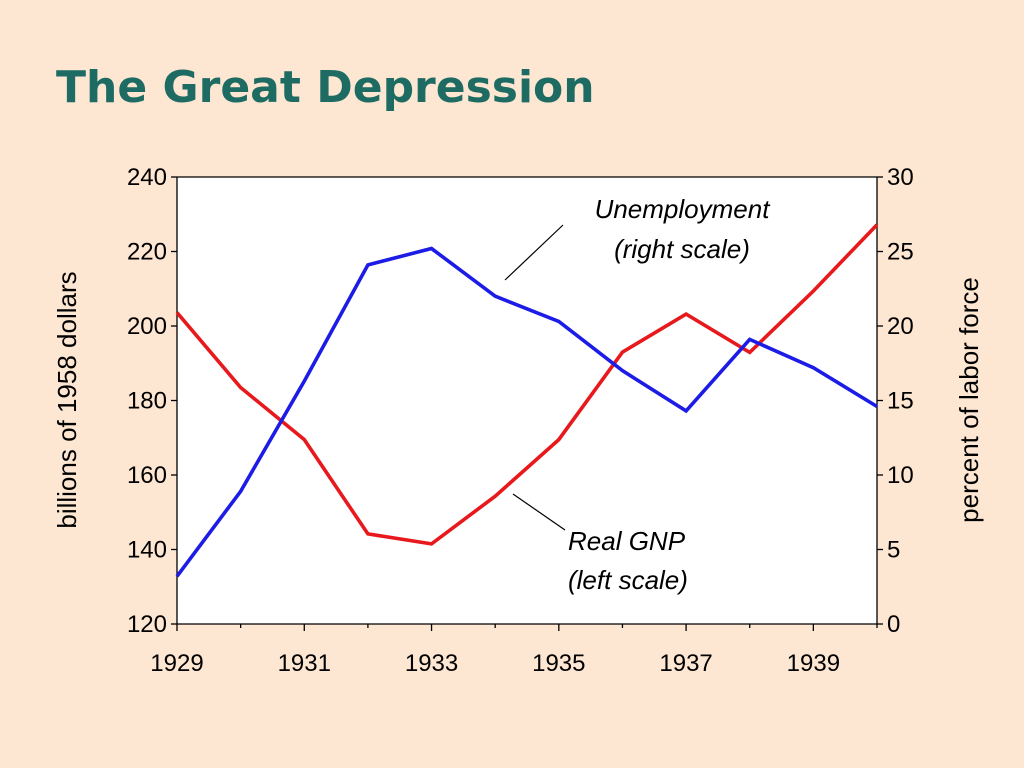 This screenshot has height=768, width=1024. Describe the element at coordinates (539, 512) in the screenshot. I see `gnp-leader-line` at that location.